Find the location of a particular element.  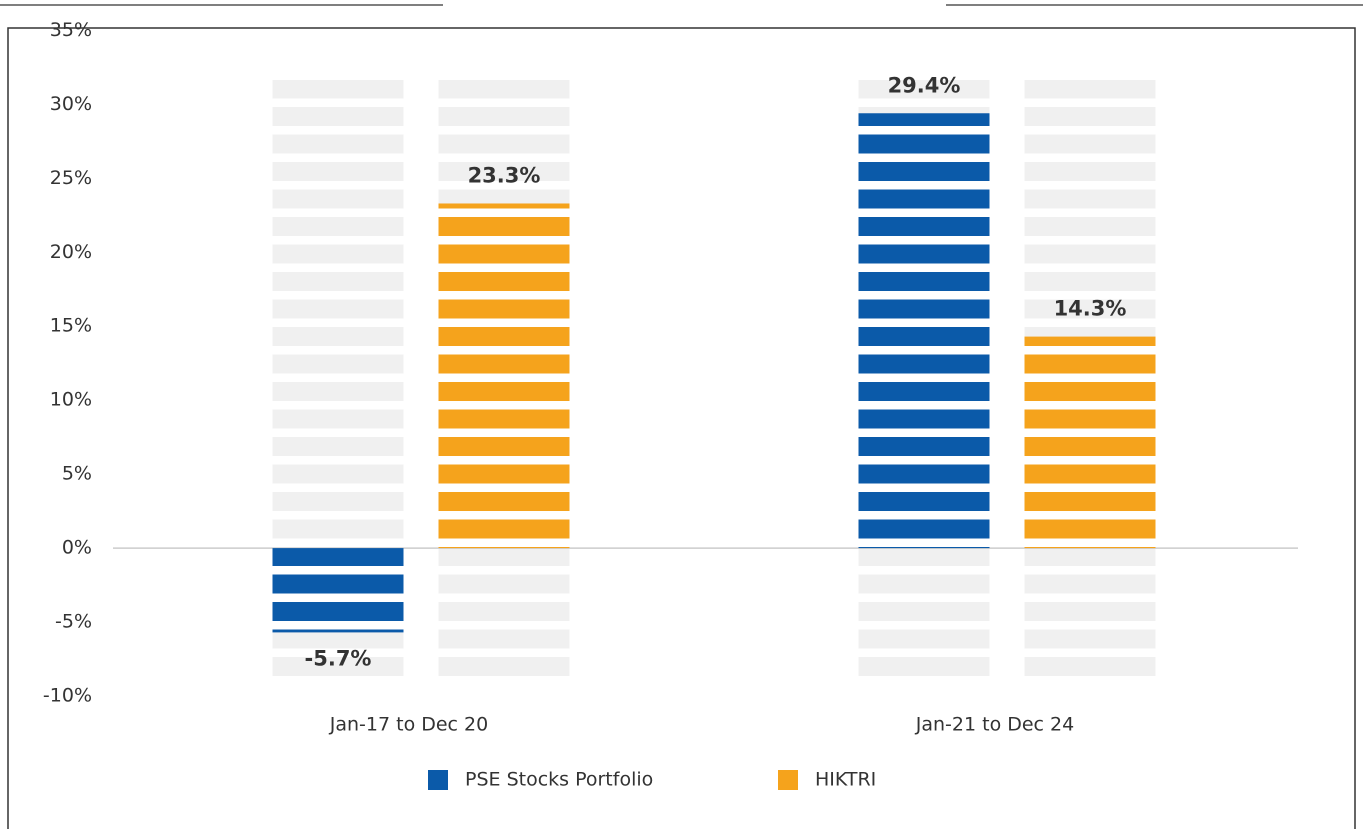

x-tick-label: Jan-21 to Dec 24 is located at coordinates (994, 725).